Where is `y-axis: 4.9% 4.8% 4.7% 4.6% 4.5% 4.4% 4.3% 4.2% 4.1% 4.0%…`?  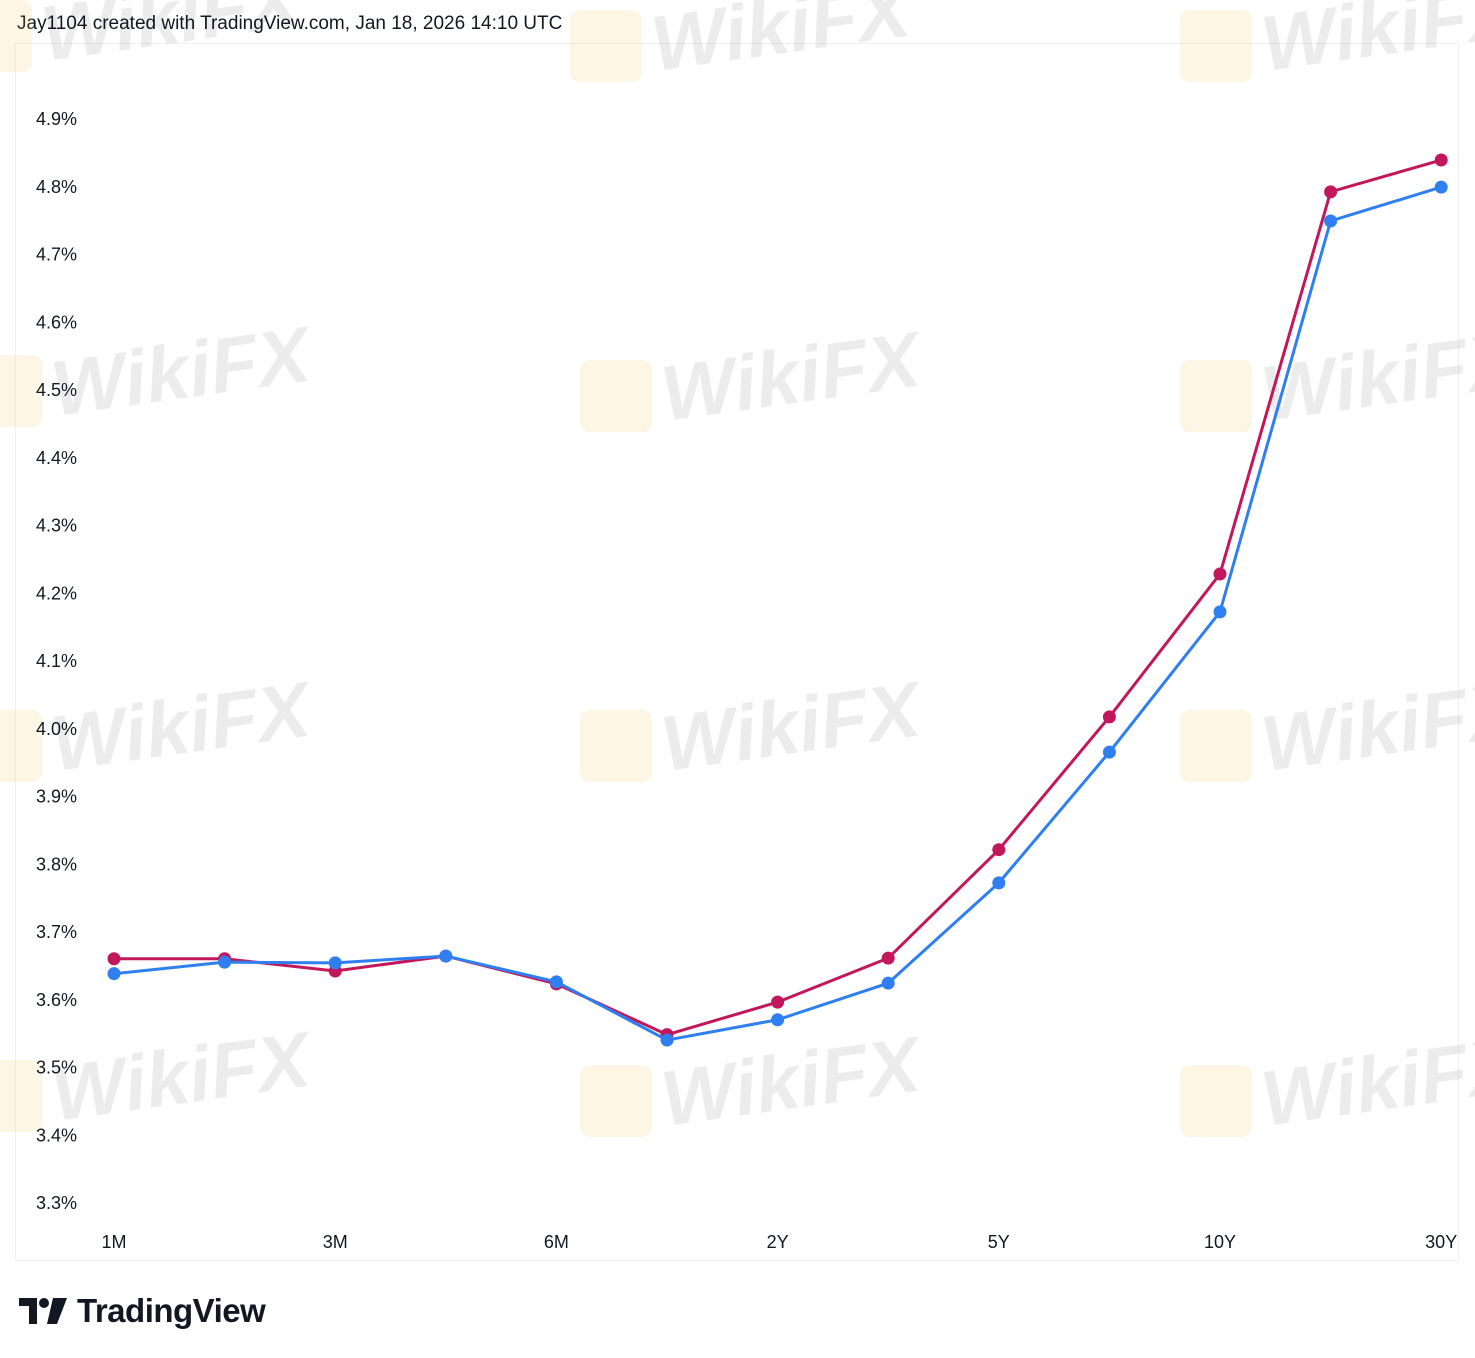
y-axis: 4.9% 4.8% 4.7% 4.6% 4.5% 4.4% 4.3% 4.2% 4.1% 4.0%… is located at coordinates (56, 661).